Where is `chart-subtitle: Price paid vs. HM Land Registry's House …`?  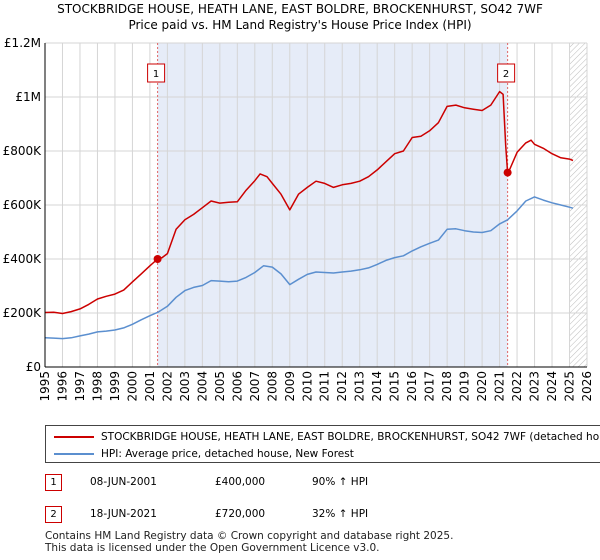
chart-subtitle: Price paid vs. HM Land Registry's House … is located at coordinates (299, 25).